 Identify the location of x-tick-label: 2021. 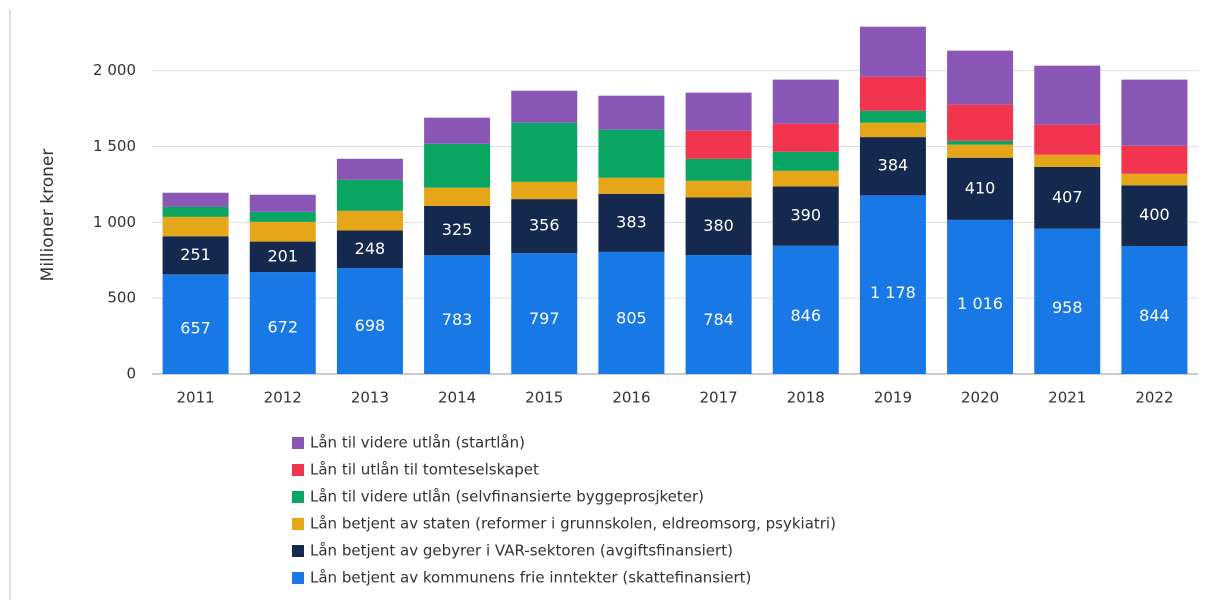
(1067, 398).